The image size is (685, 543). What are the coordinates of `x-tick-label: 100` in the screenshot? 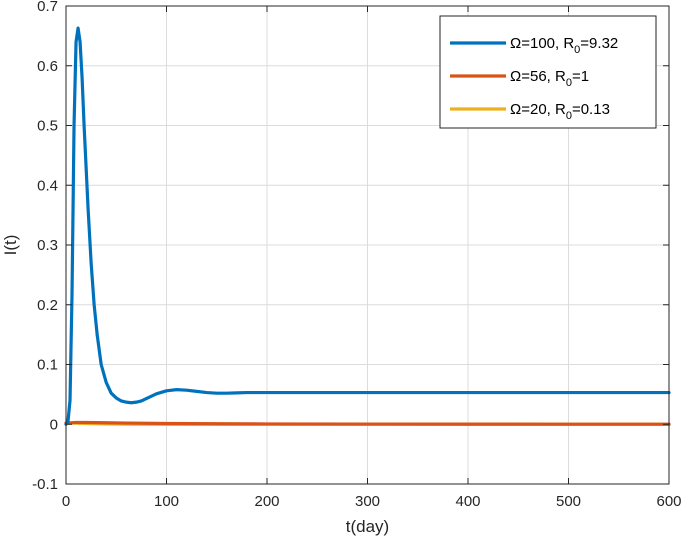 It's located at (166, 501).